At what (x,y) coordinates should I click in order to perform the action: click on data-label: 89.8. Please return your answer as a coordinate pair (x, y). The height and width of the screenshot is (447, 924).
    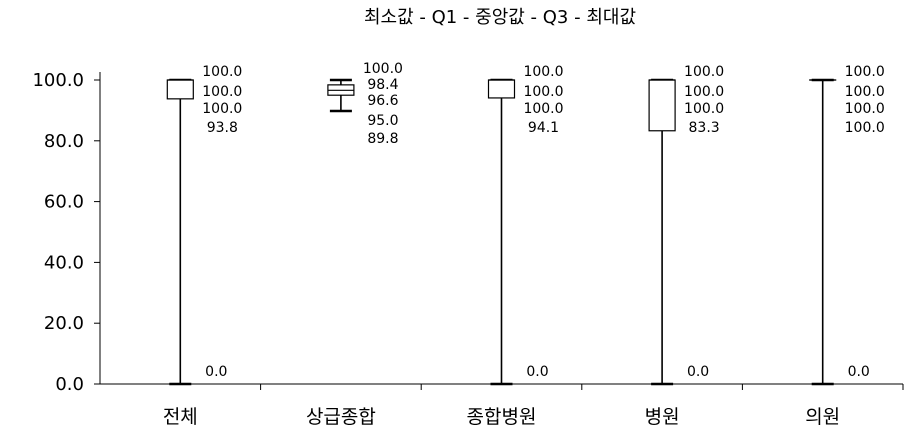
    Looking at the image, I should click on (382, 139).